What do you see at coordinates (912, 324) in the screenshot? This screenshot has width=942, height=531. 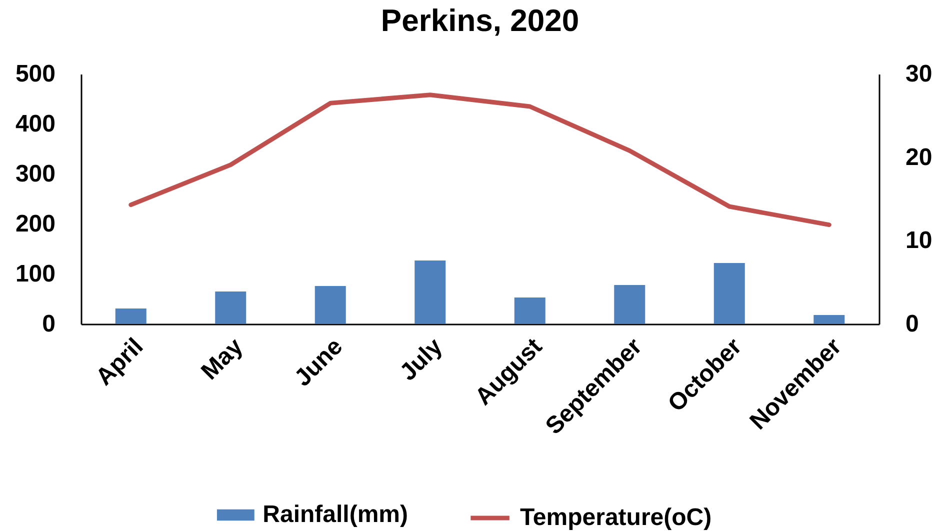 I see `y2-tick-label: 0` at bounding box center [912, 324].